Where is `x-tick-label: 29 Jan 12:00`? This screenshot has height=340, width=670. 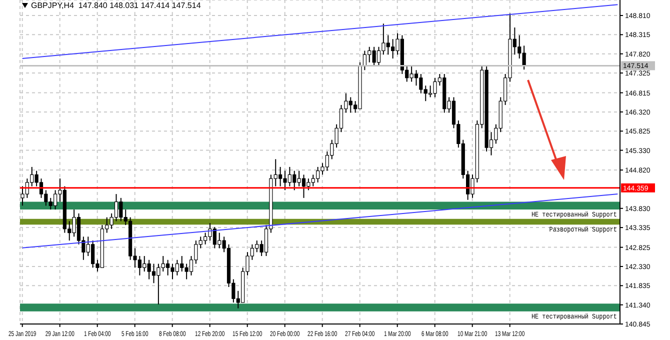 x-tick-label: 29 Jan 12:00 is located at coordinates (60, 334).